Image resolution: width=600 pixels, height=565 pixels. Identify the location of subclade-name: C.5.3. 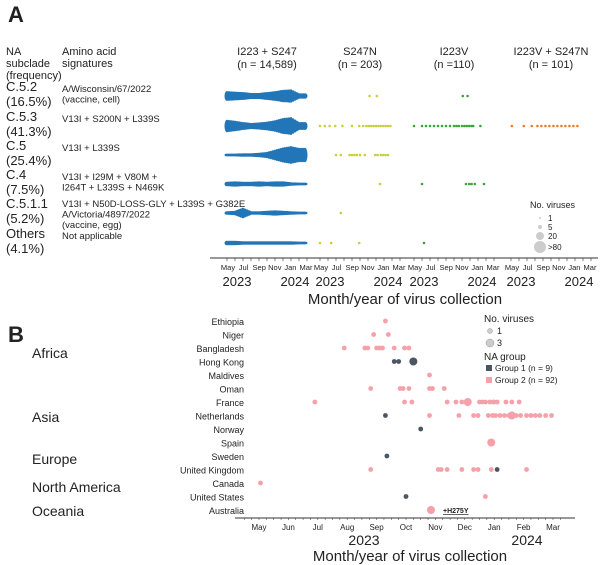
(21, 116).